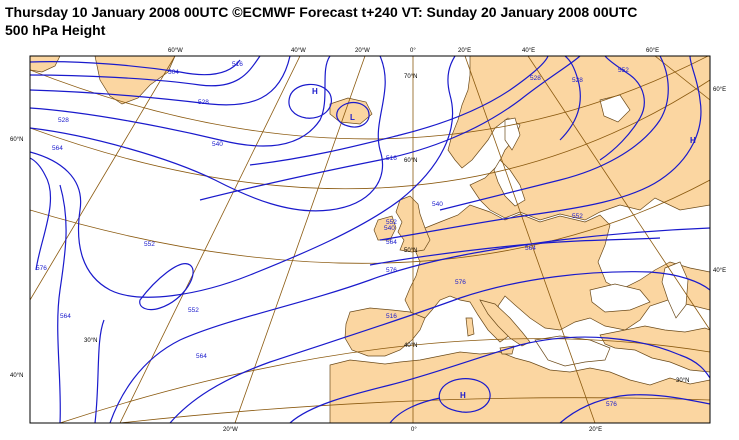 Image resolution: width=739 pixels, height=440 pixels. Describe the element at coordinates (595, 430) in the screenshot. I see `lon-label-bottom: 20°E` at that location.